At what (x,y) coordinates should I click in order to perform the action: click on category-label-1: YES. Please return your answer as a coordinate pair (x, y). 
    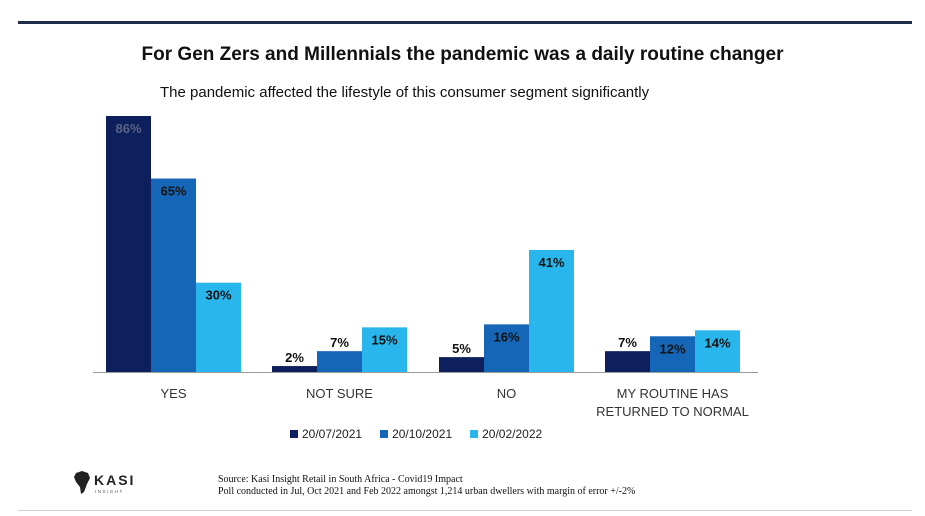
    Looking at the image, I should click on (173, 393).